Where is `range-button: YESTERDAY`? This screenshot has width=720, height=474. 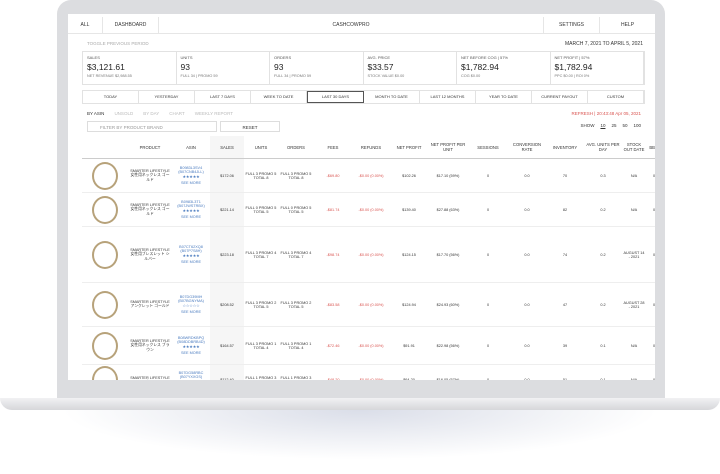 range-button: YESTERDAY is located at coordinates (167, 97).